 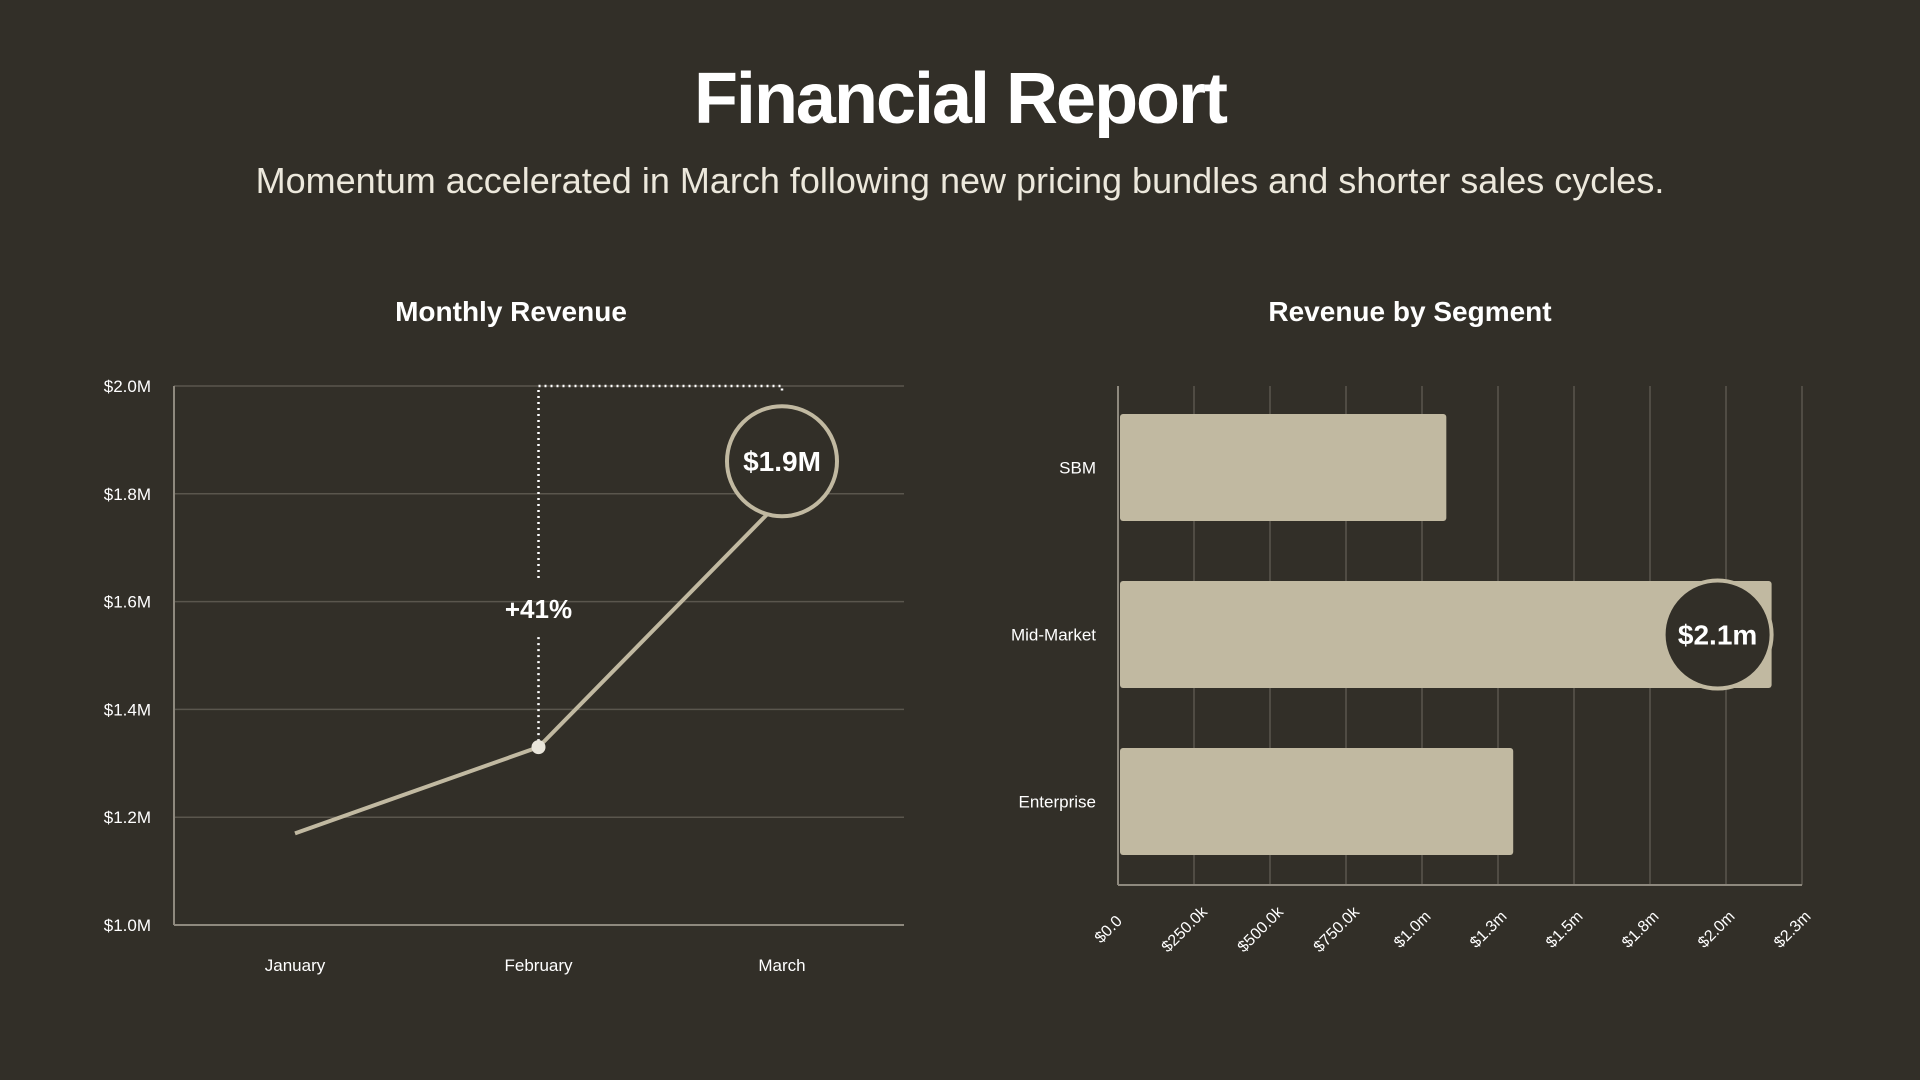 What do you see at coordinates (1337, 929) in the screenshot?
I see `bar-xtick-label: $750.0k` at bounding box center [1337, 929].